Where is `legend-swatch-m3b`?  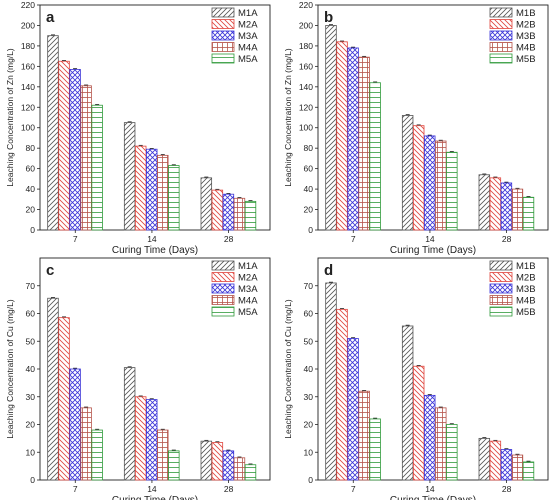
legend-swatch-m3b is located at coordinates (501, 288).